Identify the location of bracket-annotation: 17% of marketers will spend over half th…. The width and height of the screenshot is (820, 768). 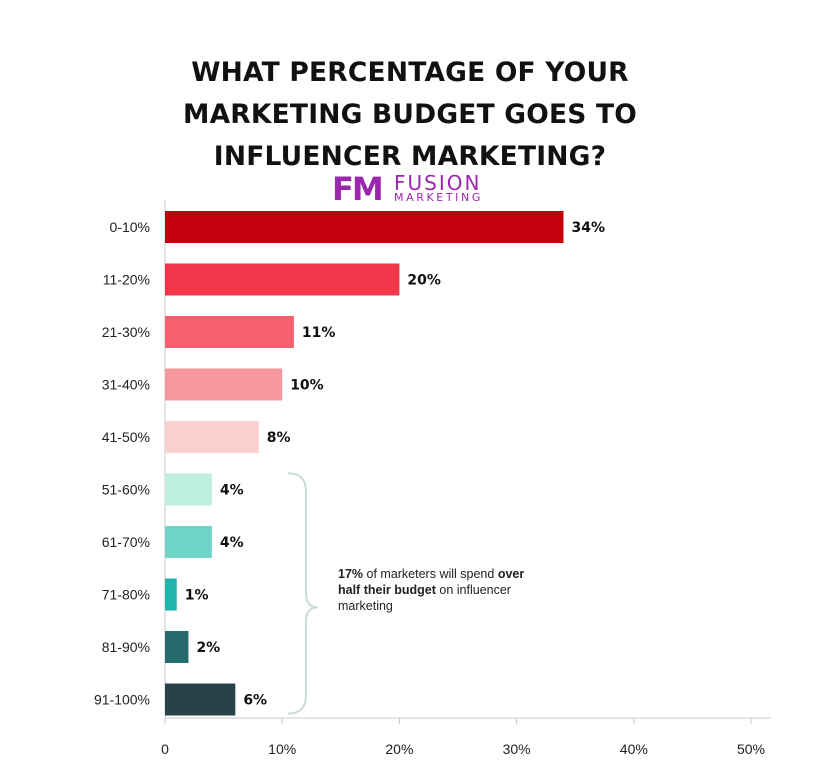
(438, 590).